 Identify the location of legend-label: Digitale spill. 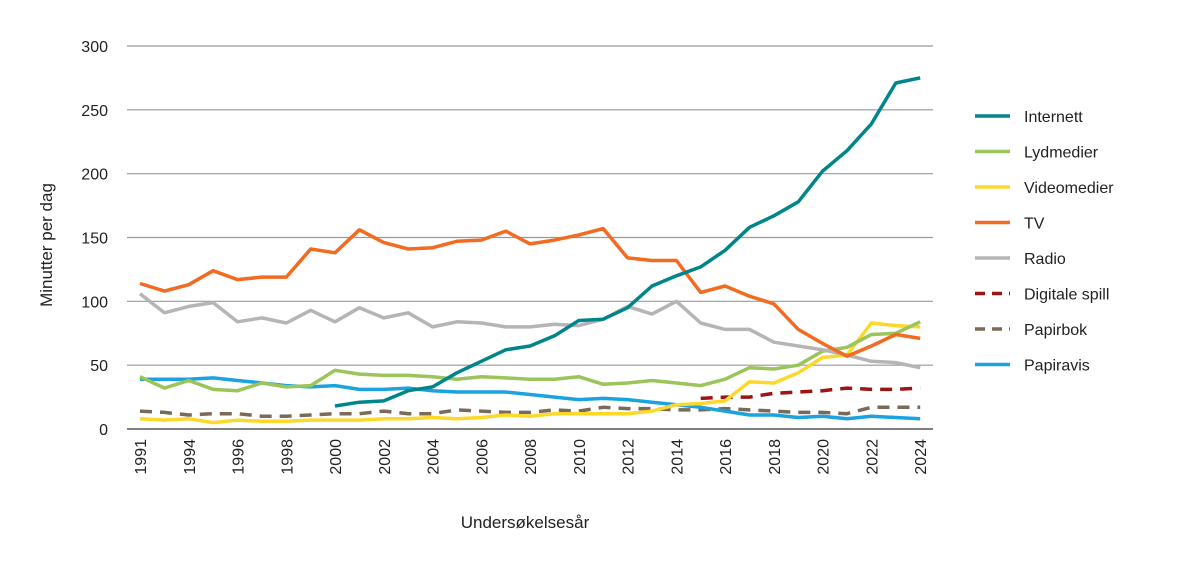
(1066, 295).